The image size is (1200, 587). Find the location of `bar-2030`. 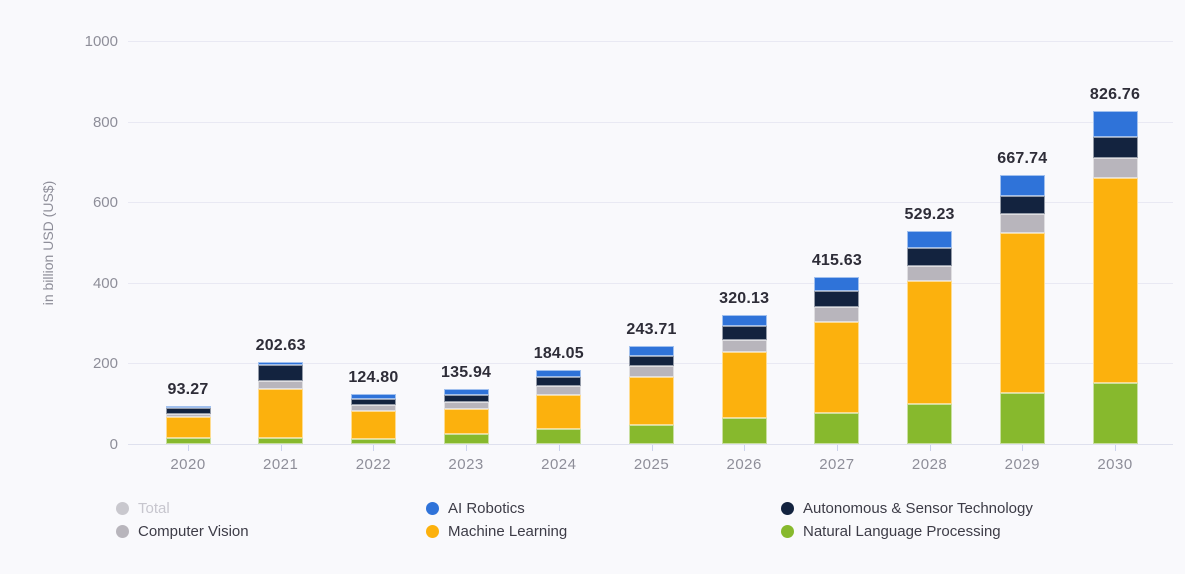

bar-2030 is located at coordinates (1115, 277).